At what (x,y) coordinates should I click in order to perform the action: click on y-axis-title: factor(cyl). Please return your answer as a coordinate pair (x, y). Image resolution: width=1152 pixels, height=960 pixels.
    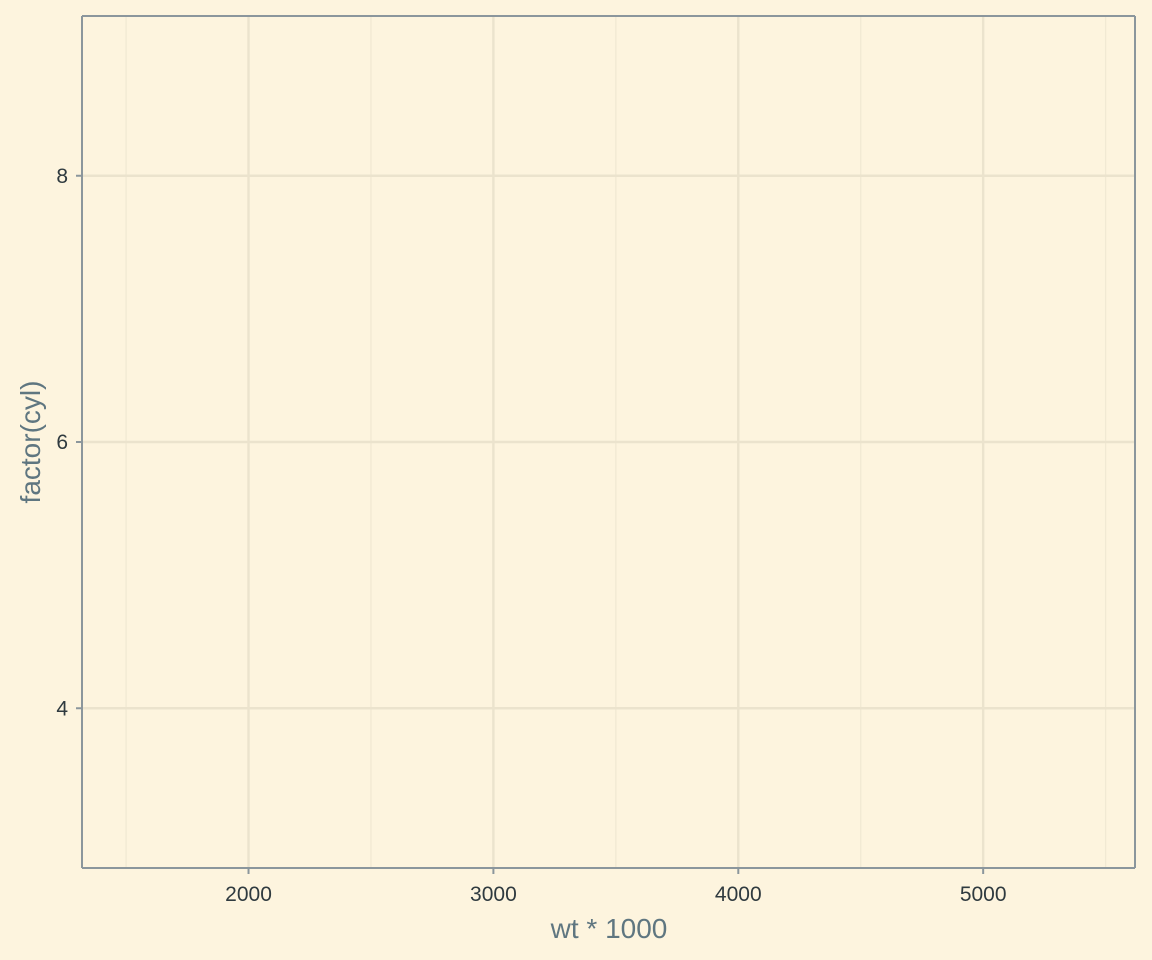
    Looking at the image, I should click on (30, 442).